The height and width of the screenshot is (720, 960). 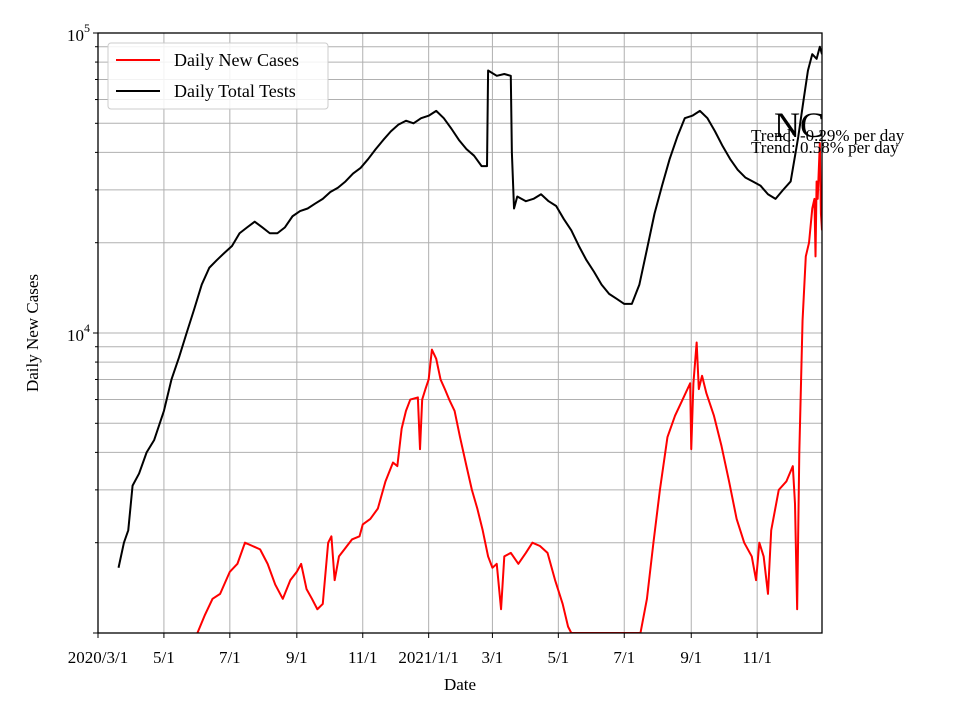 What do you see at coordinates (799, 125) in the screenshot?
I see `state-label: NC` at bounding box center [799, 125].